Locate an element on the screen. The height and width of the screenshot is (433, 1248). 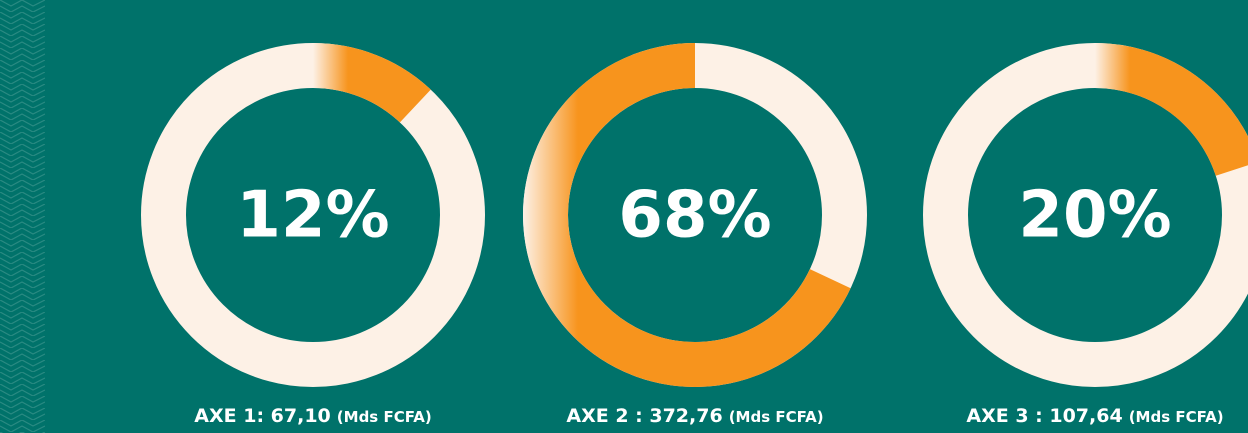
axis-caption: AXE 3 : 107,64 (Mds FCFA) is located at coordinates (1094, 416).